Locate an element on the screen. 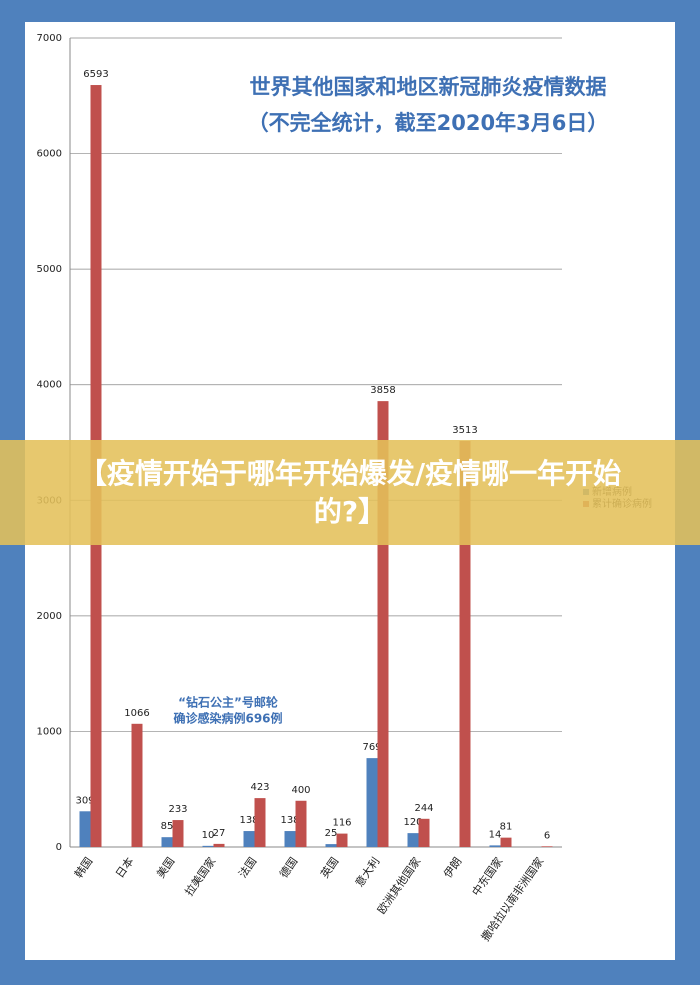 The height and width of the screenshot is (985, 700). data-label: 27 is located at coordinates (219, 833).